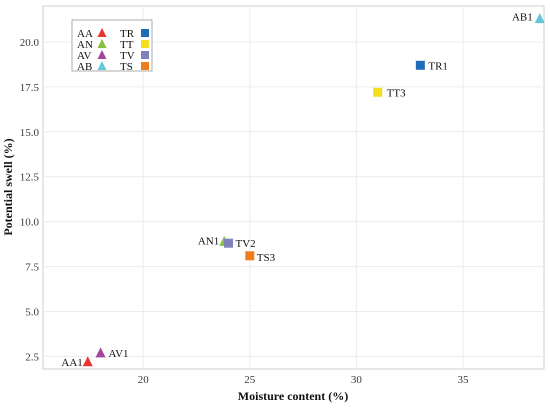 This screenshot has height=408, width=550. I want to click on legend-label: TS, so click(126, 67).